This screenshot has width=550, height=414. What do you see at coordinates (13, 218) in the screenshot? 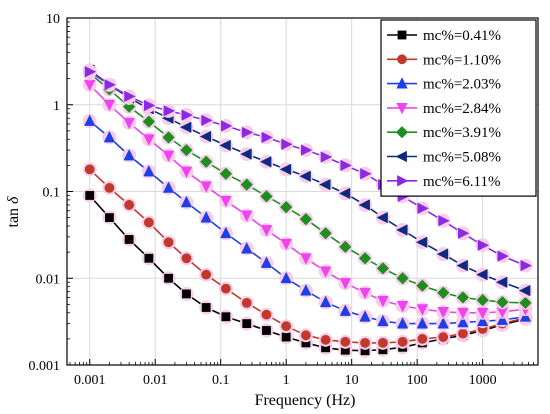
I see `y-axis-title-text: tan` at bounding box center [13, 218].